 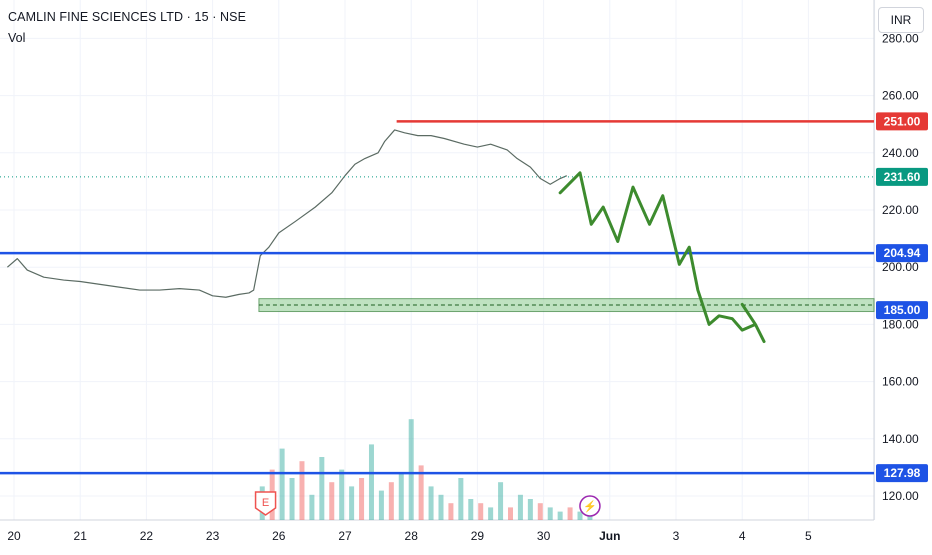 What do you see at coordinates (544, 536) in the screenshot?
I see `x-tick-label: 30` at bounding box center [544, 536].